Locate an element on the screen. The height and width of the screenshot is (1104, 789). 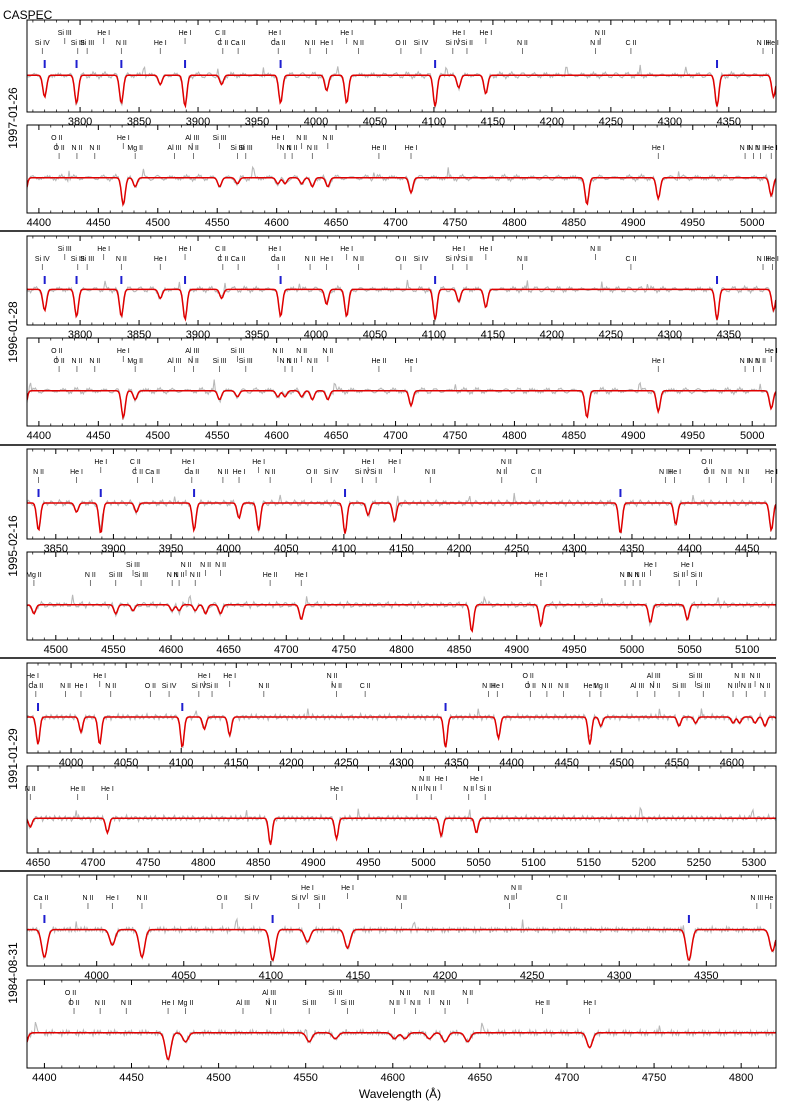
panel-frame is located at coordinates (401, 382).